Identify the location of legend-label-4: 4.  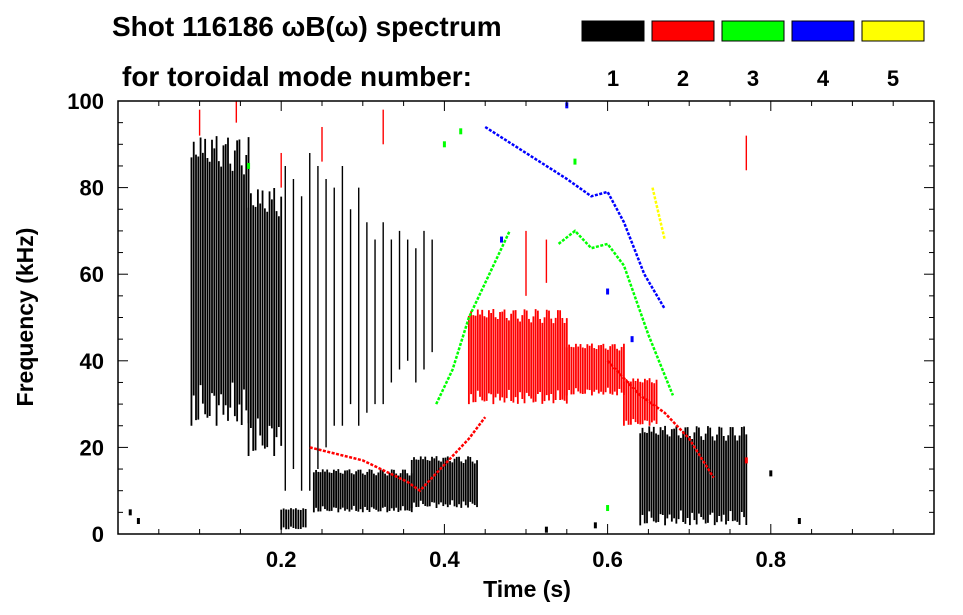
(823, 78).